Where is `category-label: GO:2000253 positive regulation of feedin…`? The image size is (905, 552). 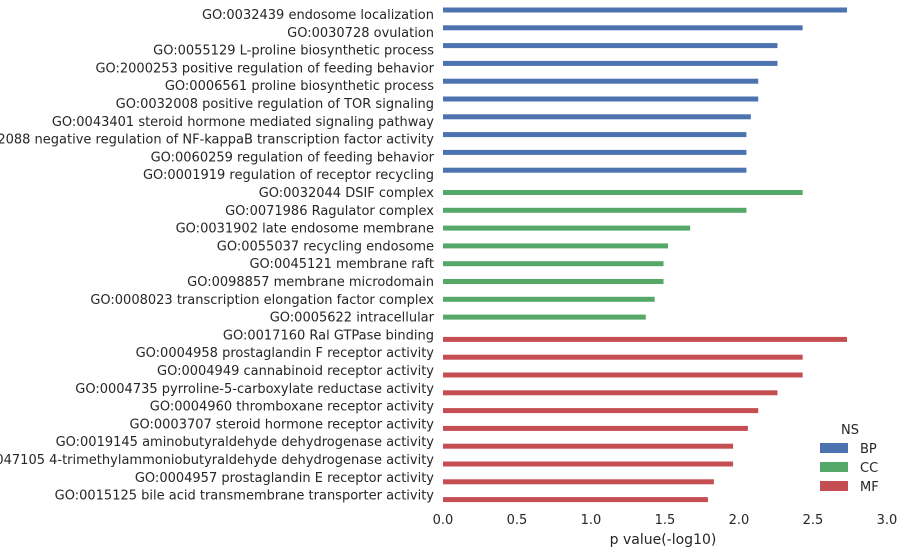
category-label: GO:2000253 positive regulation of feedin… is located at coordinates (264, 68).